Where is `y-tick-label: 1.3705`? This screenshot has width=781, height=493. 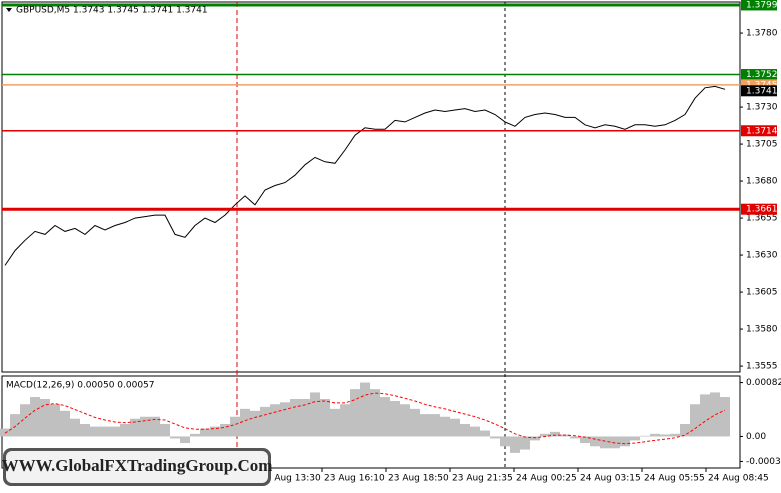
y-tick-label: 1.3705 is located at coordinates (762, 145).